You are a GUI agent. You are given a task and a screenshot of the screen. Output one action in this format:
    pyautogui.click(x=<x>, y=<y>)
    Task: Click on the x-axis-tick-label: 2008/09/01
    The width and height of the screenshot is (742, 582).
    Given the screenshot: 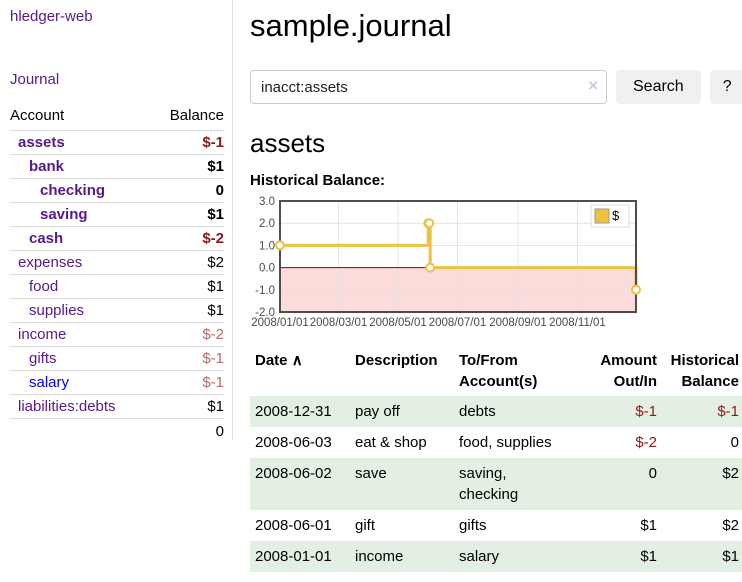 What is the action you would take?
    pyautogui.click(x=518, y=323)
    